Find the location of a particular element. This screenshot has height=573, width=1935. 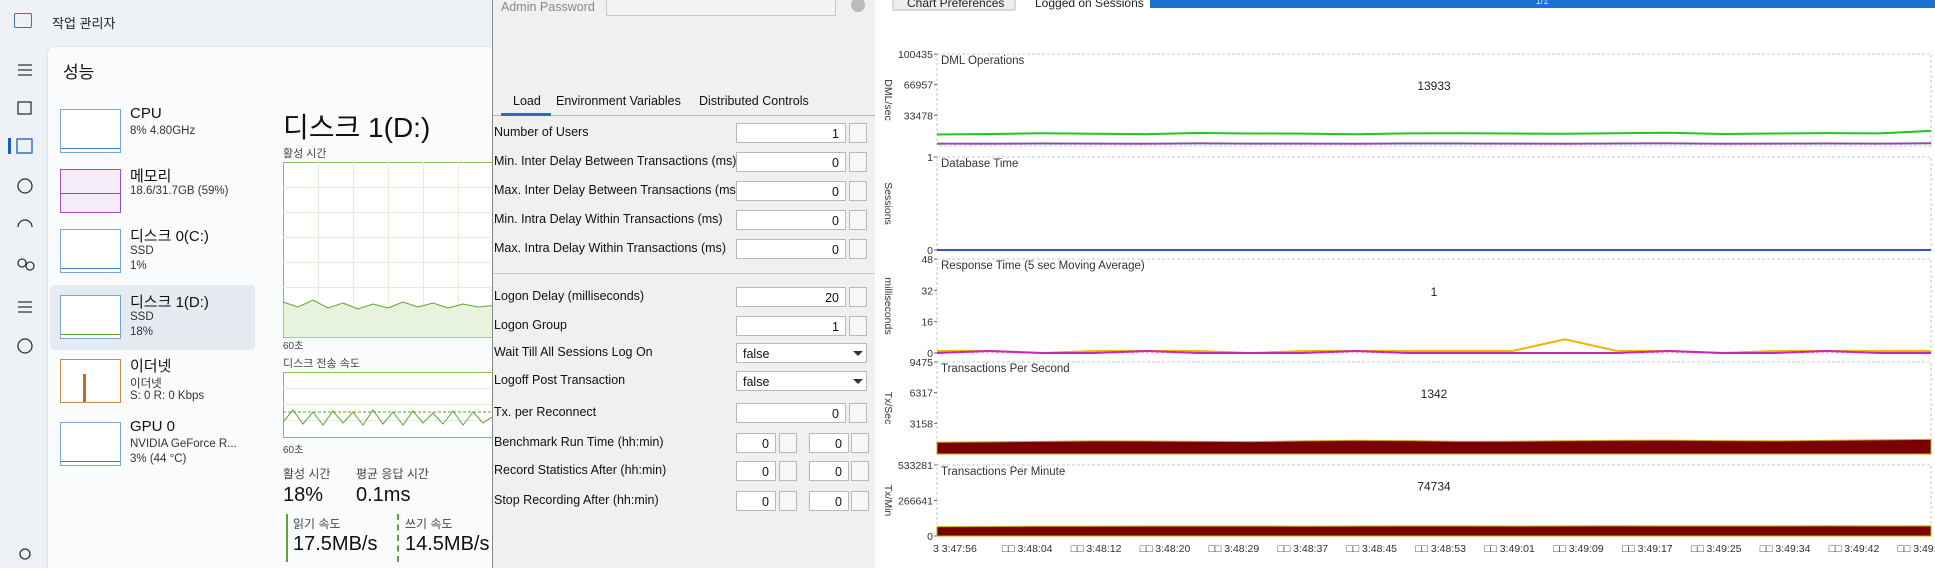

y-tick-label: 0 is located at coordinates (930, 537).